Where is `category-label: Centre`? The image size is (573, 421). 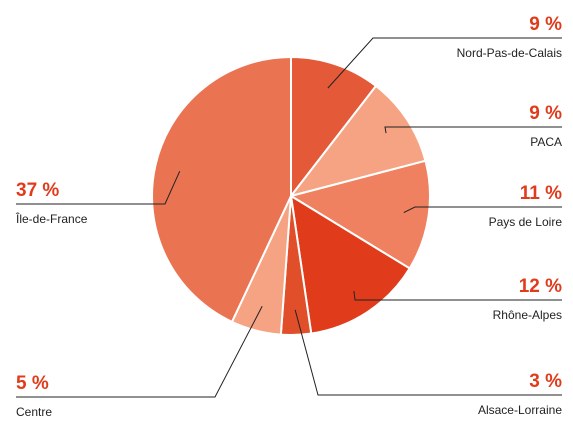 category-label: Centre is located at coordinates (34, 412).